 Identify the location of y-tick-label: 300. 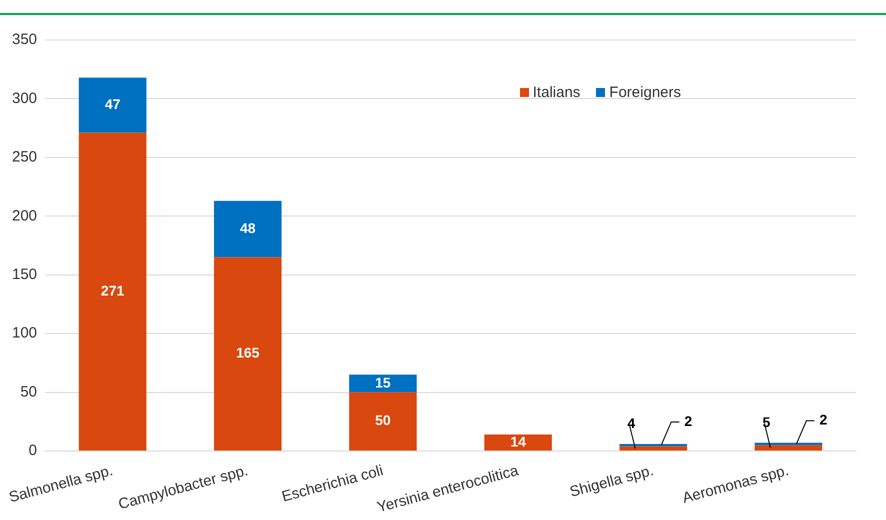
(25, 98).